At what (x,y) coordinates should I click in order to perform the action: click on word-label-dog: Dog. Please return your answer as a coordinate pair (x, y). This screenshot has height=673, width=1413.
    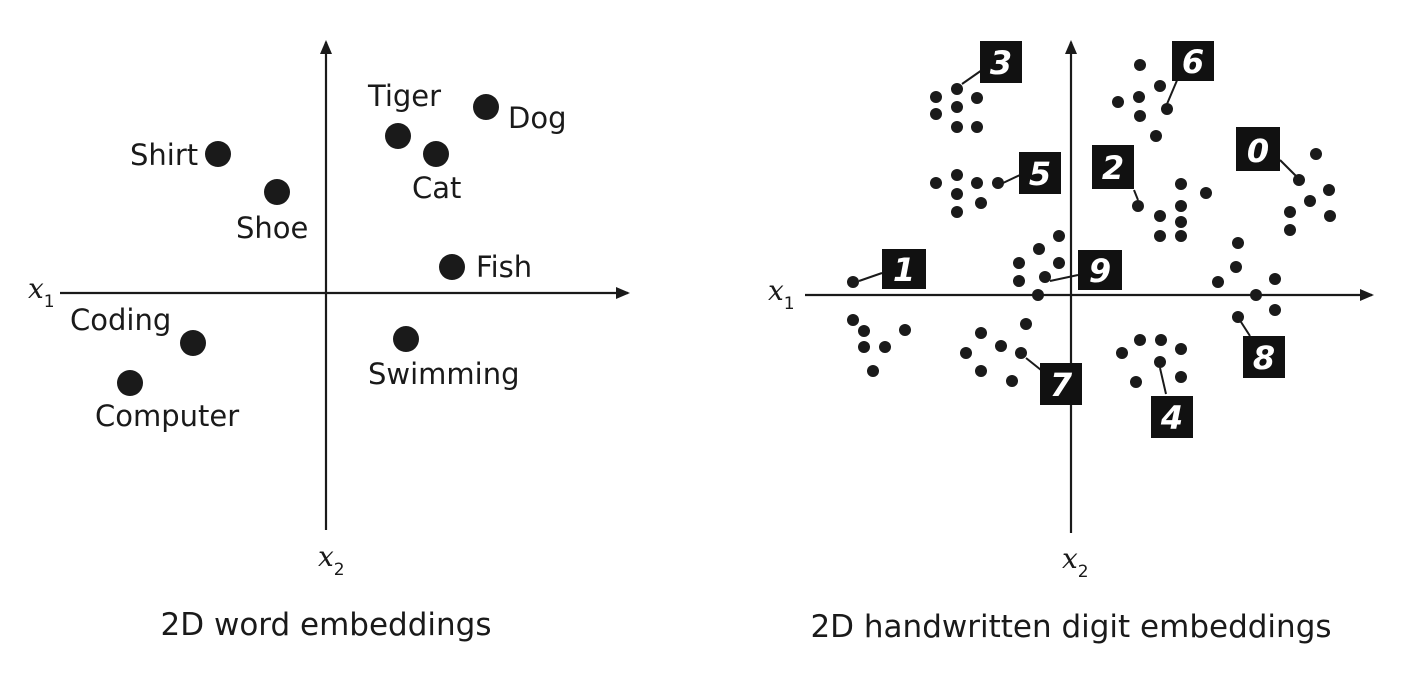
    Looking at the image, I should click on (537, 118).